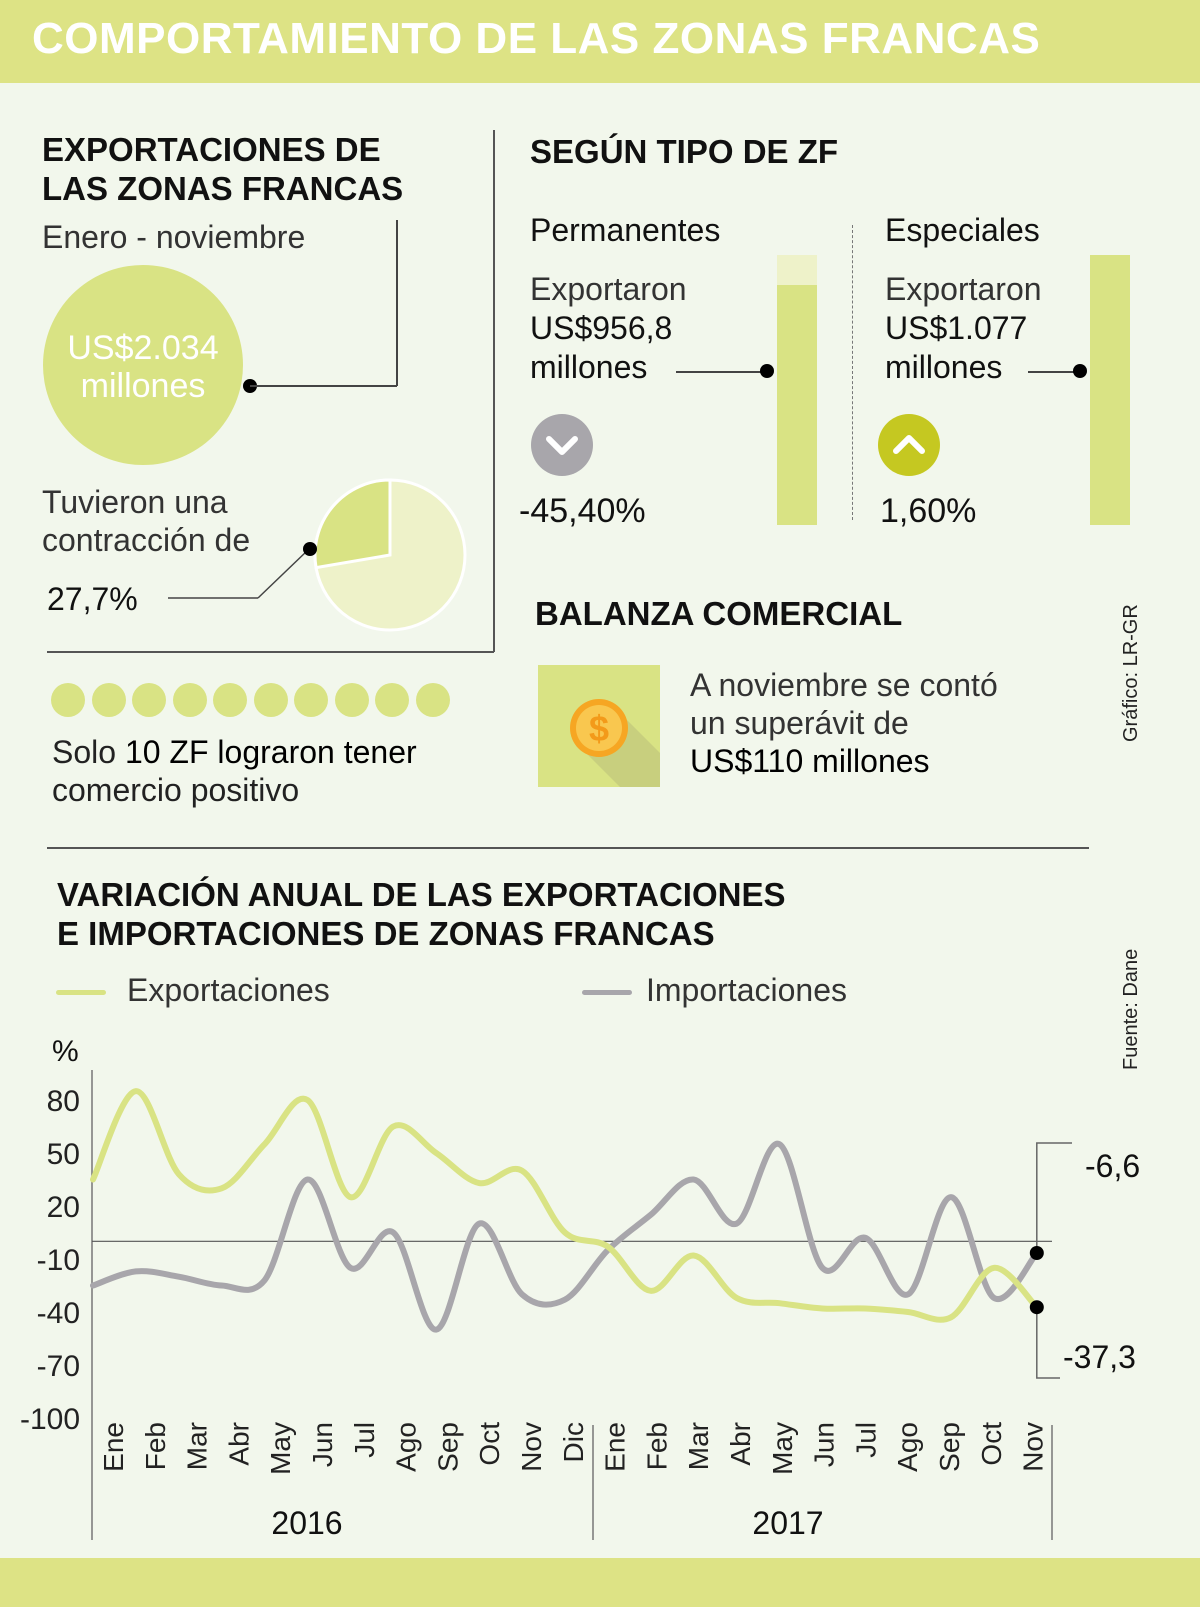 This screenshot has width=1200, height=1607. What do you see at coordinates (135, 502) in the screenshot?
I see `contraction-line1: Tuvieron una` at bounding box center [135, 502].